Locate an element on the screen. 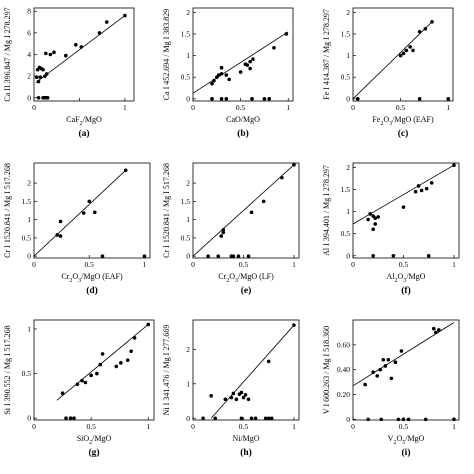 This screenshot has height=474, width=474. panel-label: (d) is located at coordinates (92, 290).